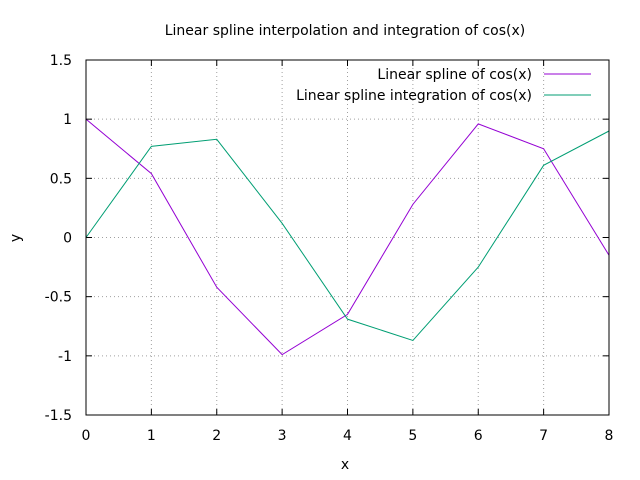 The width and height of the screenshot is (640, 480). I want to click on y-tick-label: -1.5, so click(58, 416).